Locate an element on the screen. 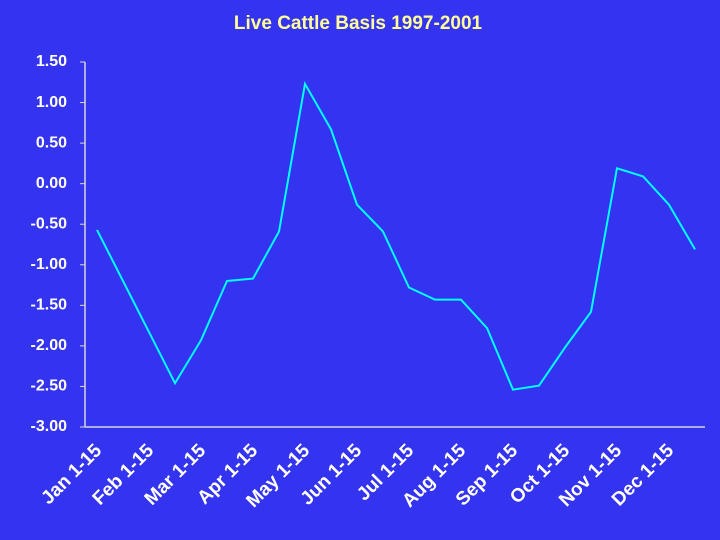 This screenshot has width=720, height=540. y-tick-label: -2.50 is located at coordinates (49, 386).